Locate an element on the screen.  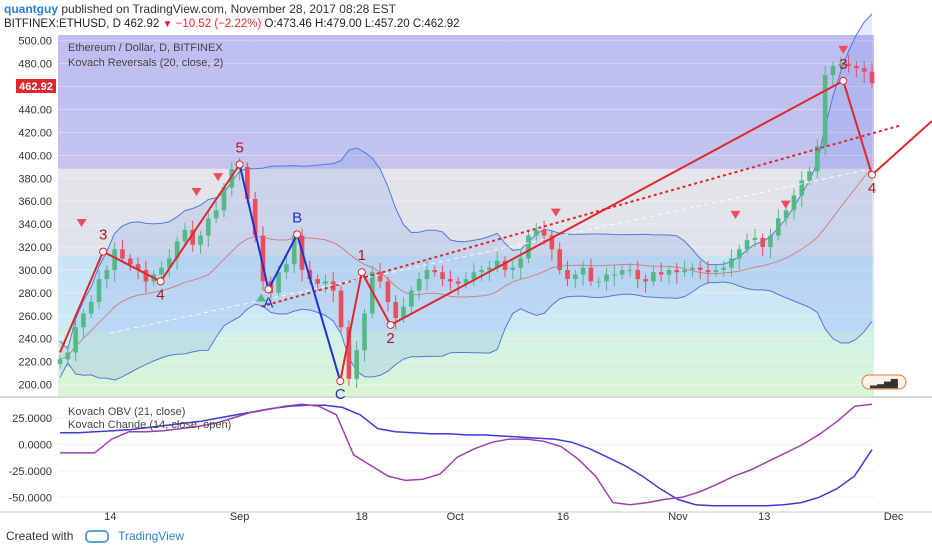
time-tick-label: 18 is located at coordinates (362, 517).